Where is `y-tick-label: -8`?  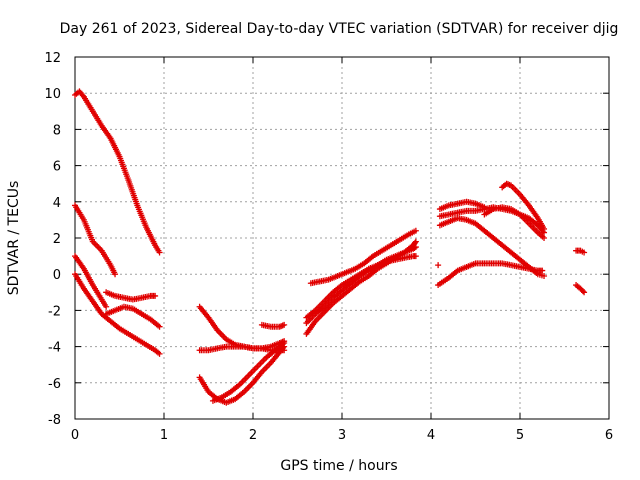
y-tick-label: -8 is located at coordinates (54, 420).